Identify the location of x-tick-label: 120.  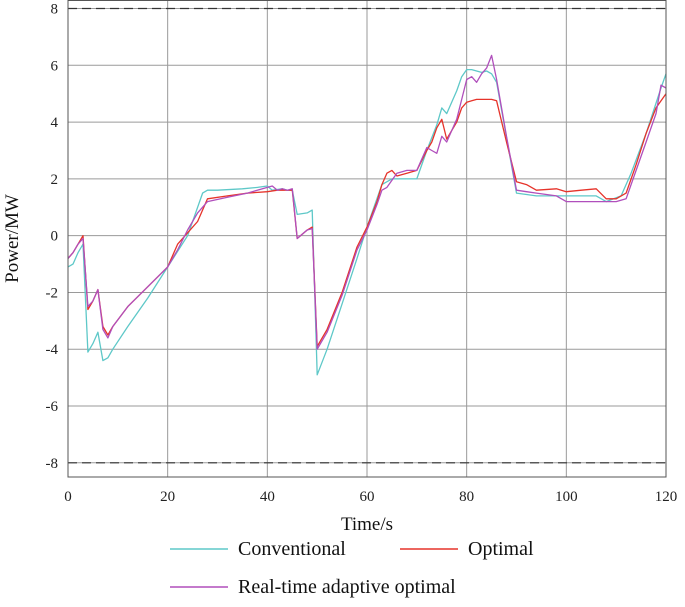
(666, 497).